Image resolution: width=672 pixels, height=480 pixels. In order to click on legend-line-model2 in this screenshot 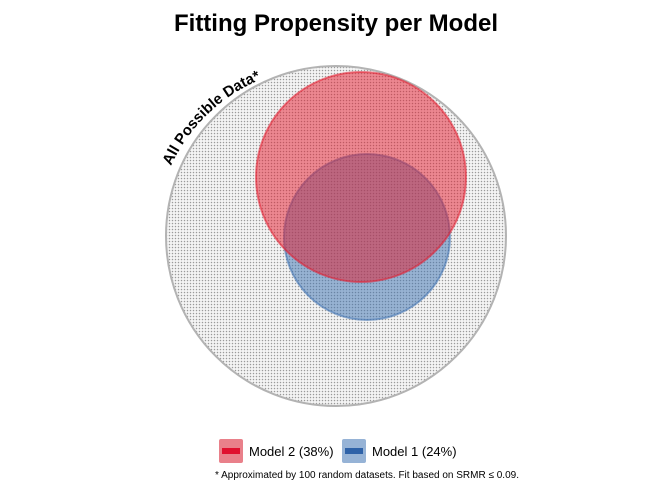, I will do `click(231, 451)`.